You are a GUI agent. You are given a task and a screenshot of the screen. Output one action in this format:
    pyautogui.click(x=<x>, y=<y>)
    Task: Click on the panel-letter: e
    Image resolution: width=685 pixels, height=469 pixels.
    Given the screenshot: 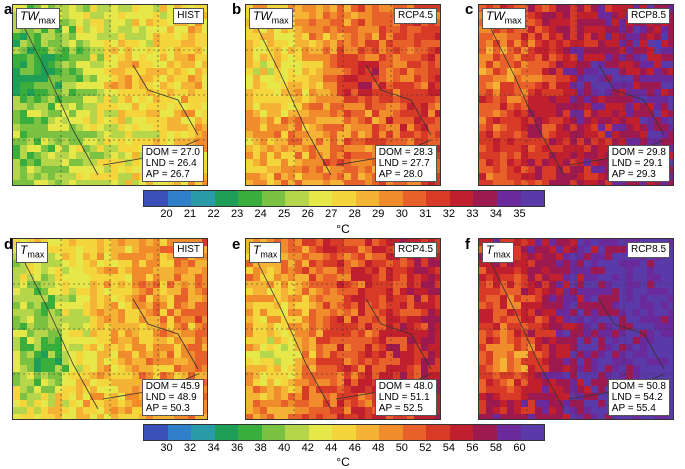 What is the action you would take?
    pyautogui.click(x=236, y=244)
    